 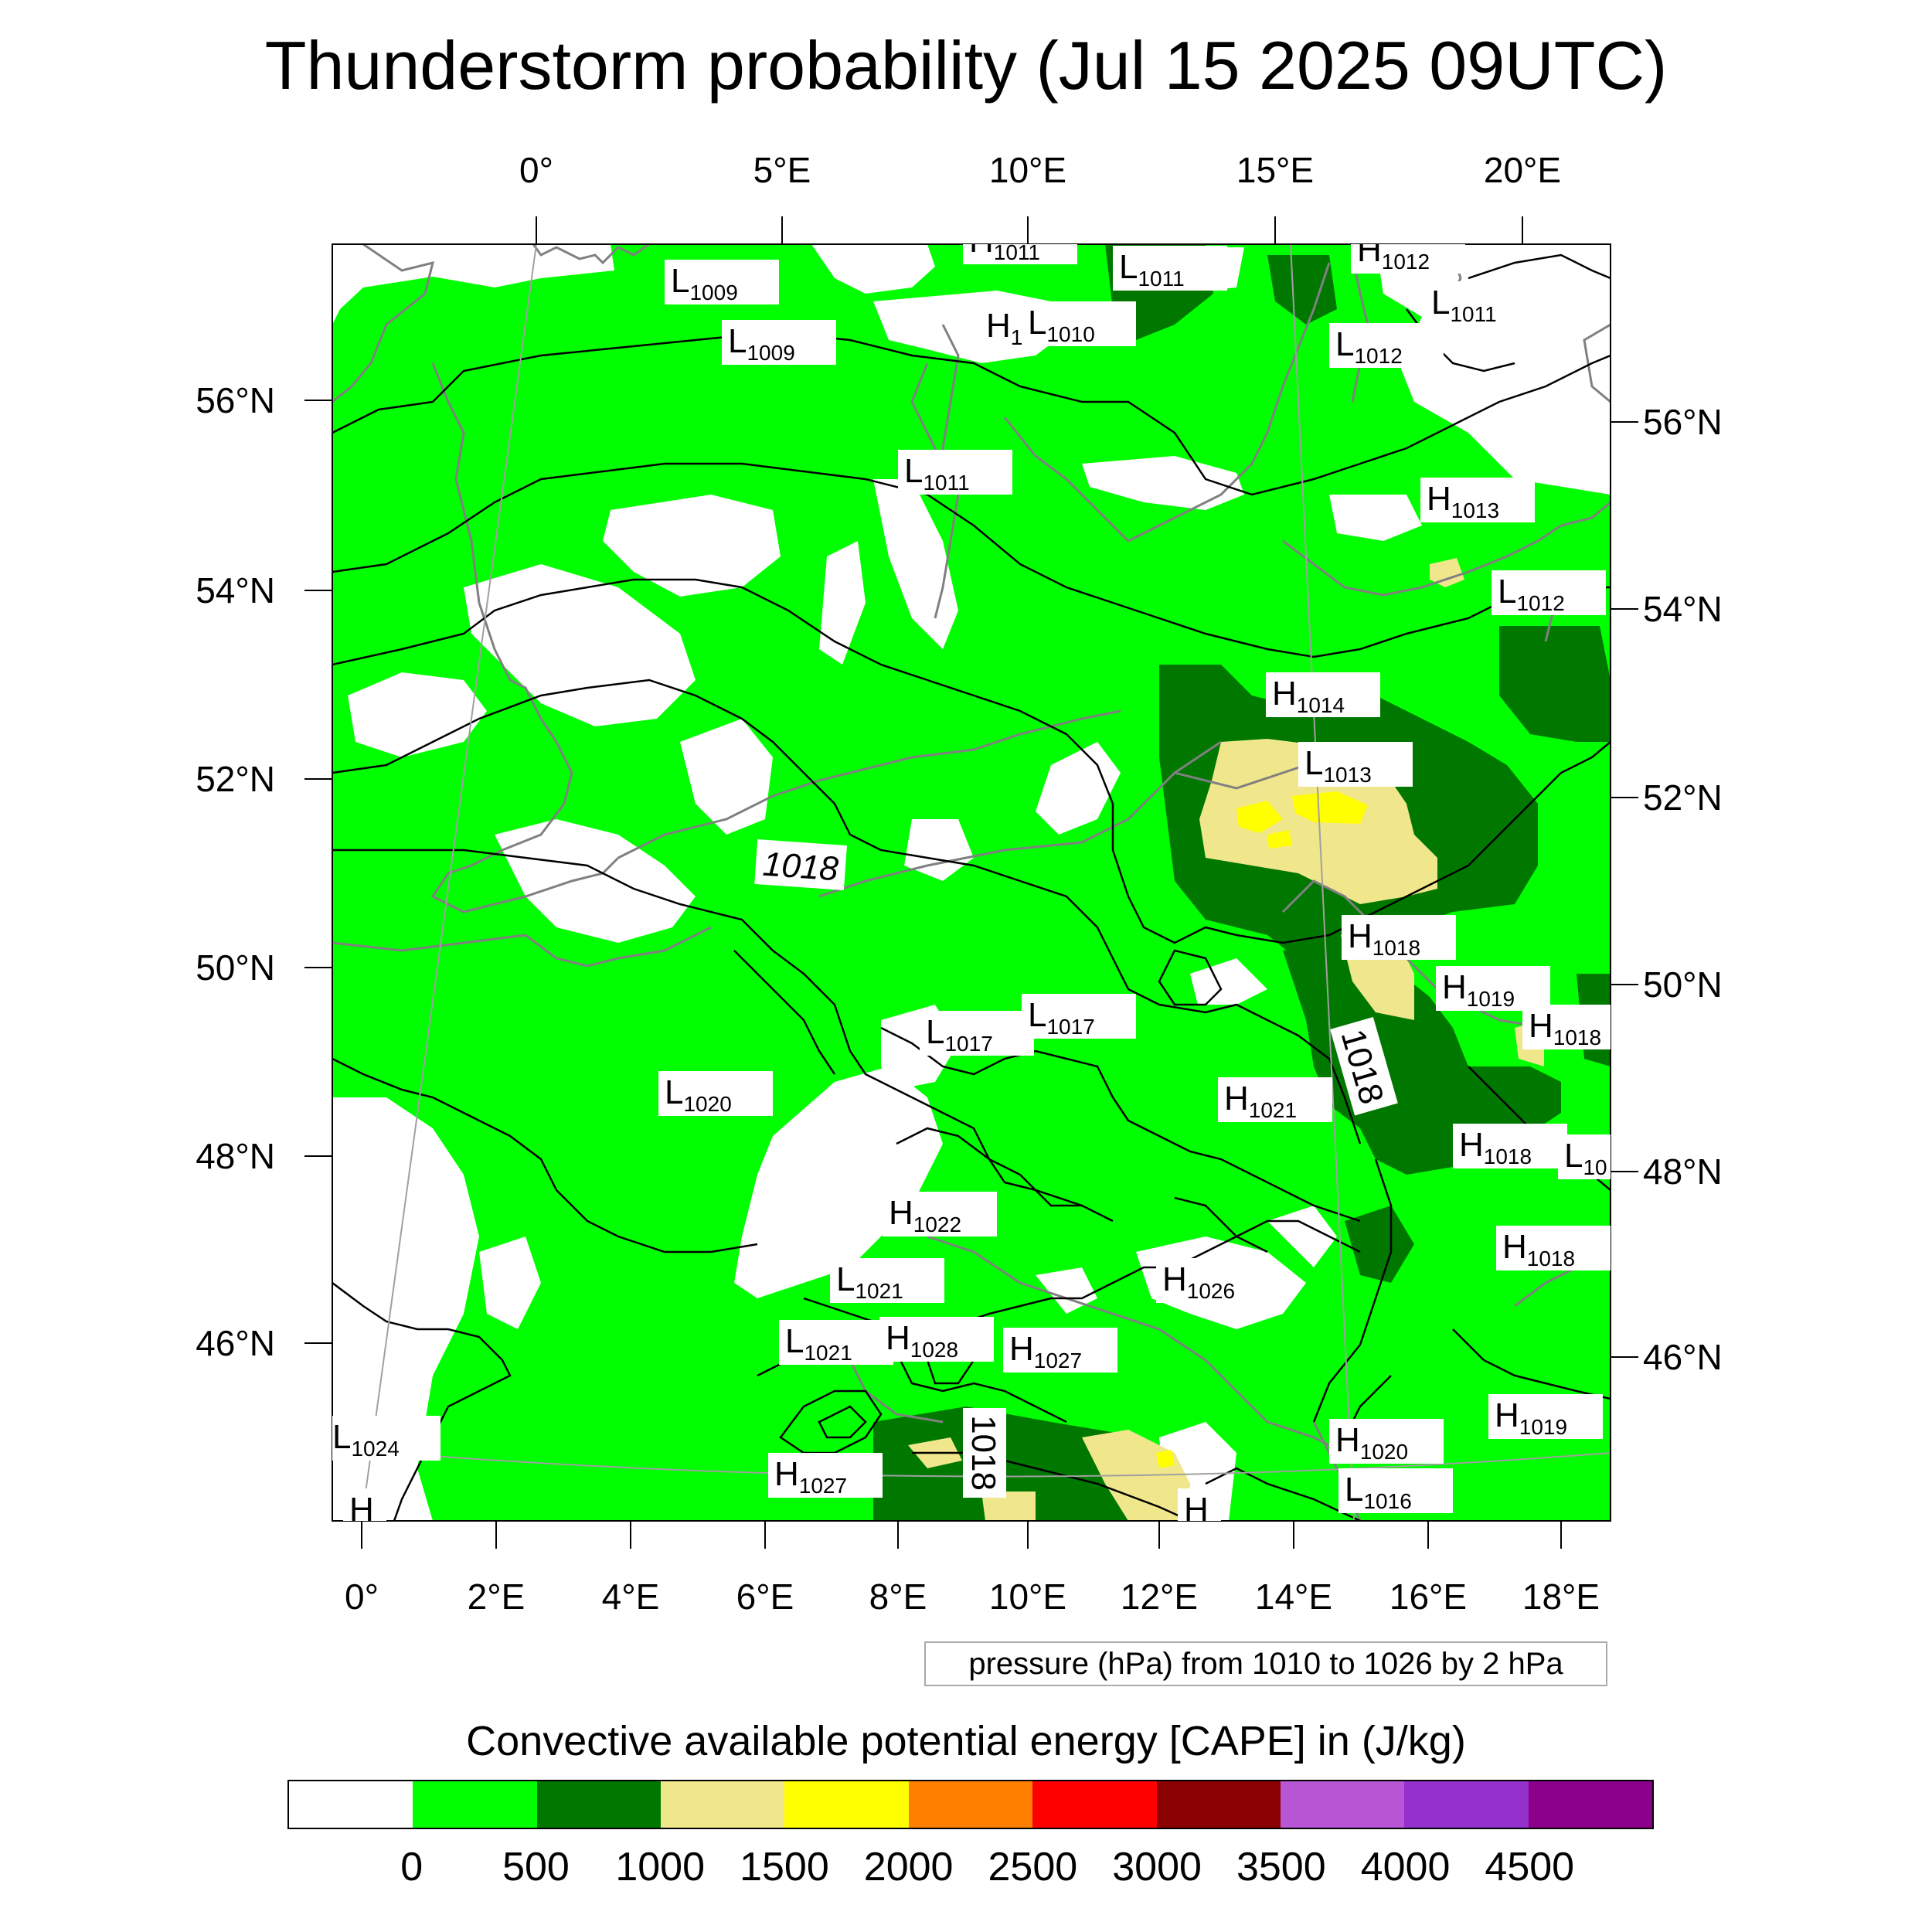 I want to click on high-pressure-label: H1026, so click(x=1213, y=1281).